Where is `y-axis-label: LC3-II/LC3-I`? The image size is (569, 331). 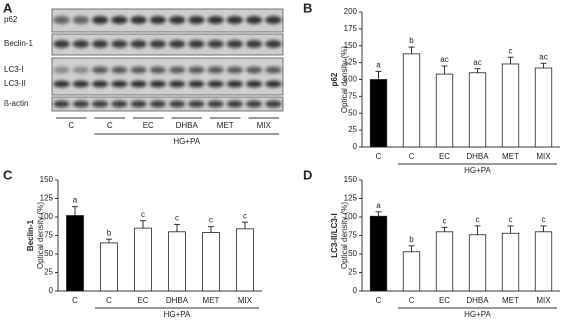 y-axis-label: LC3-II/LC3-I is located at coordinates (334, 235).